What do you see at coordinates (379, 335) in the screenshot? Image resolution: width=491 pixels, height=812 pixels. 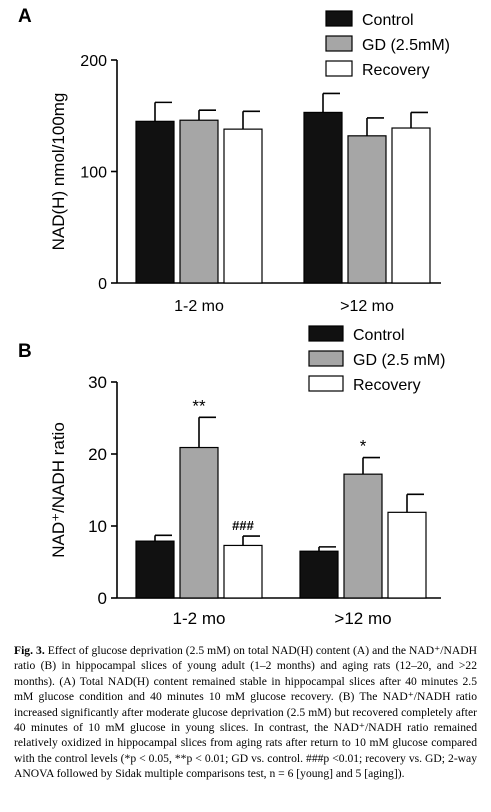 I see `panel-b-legend-label: Control` at bounding box center [379, 335].